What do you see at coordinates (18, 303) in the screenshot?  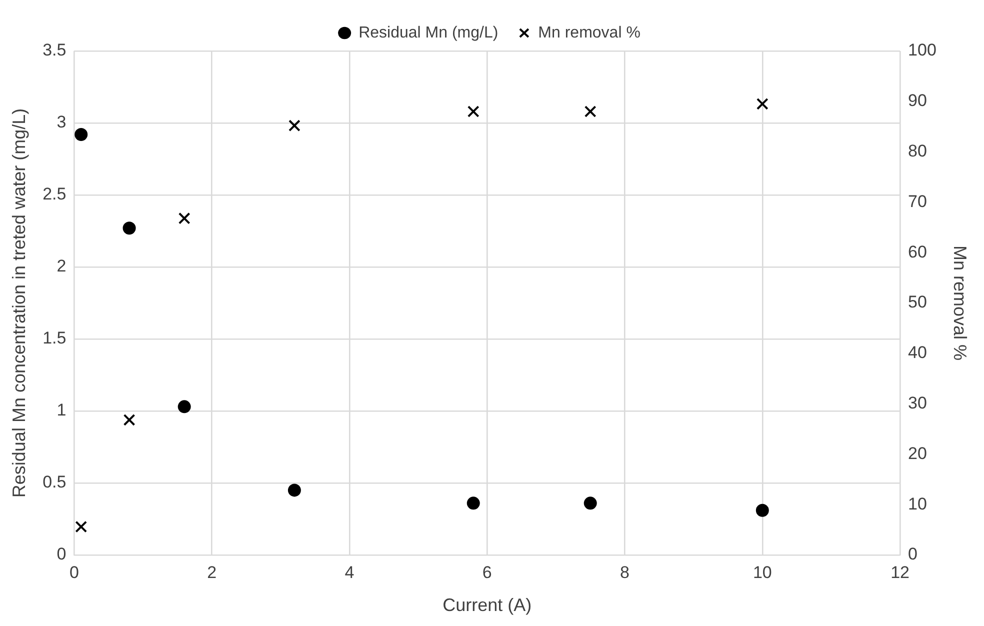 I see `y-axis-title: Residual Mn concentration in treted water (mg/L)` at bounding box center [18, 303].